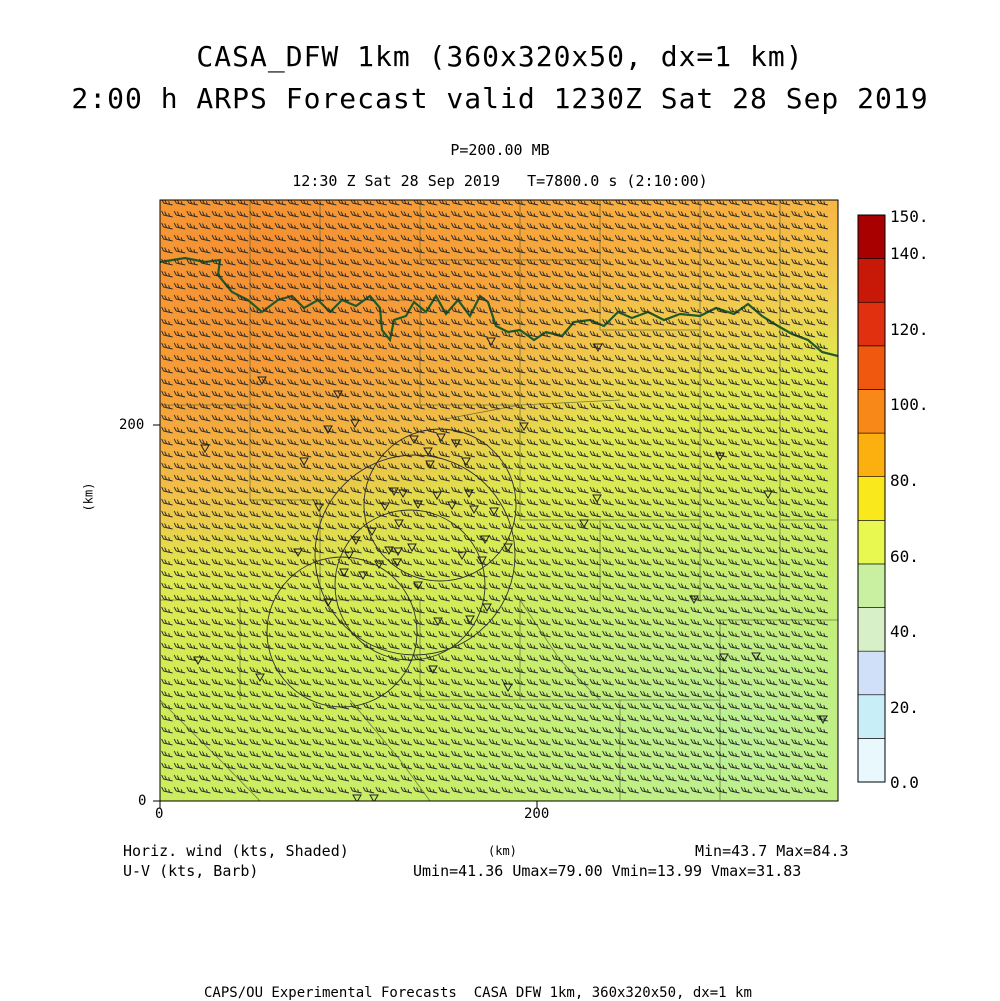 This screenshot has width=1000, height=1001. What do you see at coordinates (904, 631) in the screenshot?
I see `colorbar-label-40: 40.` at bounding box center [904, 631].